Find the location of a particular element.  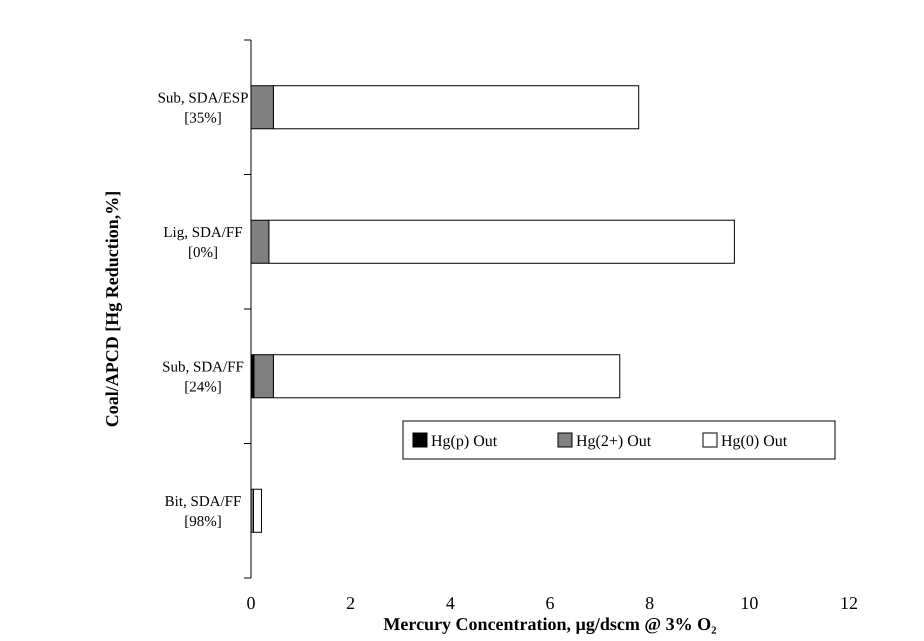

x-tick-label: 6 is located at coordinates (550, 603).